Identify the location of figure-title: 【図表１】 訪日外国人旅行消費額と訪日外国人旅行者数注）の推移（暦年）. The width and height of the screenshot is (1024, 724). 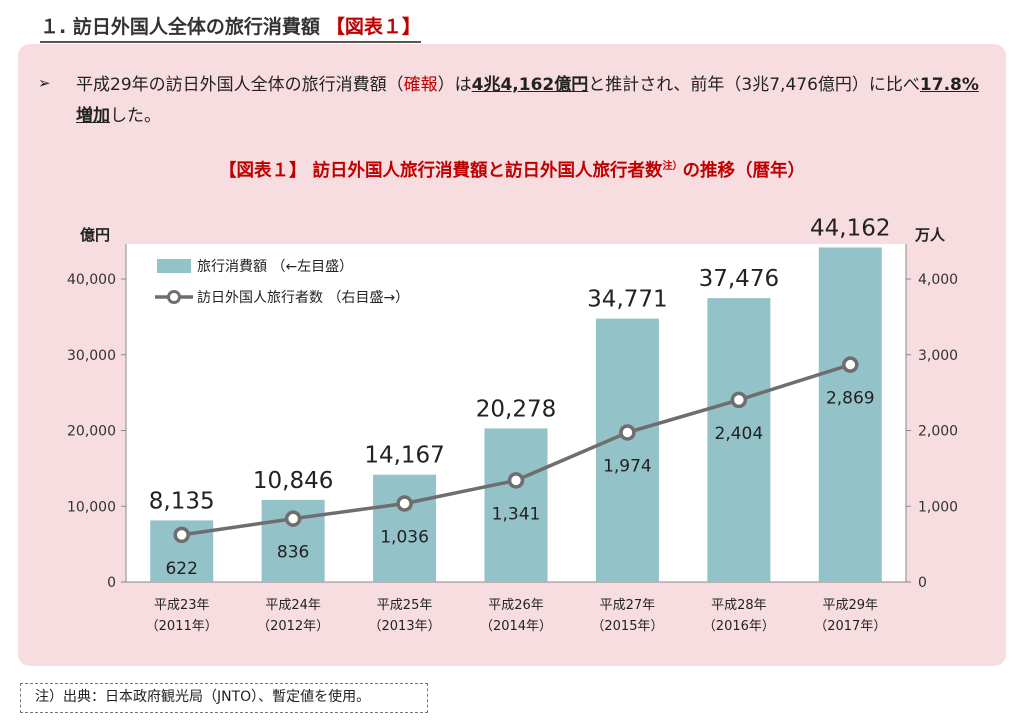
(512, 169).